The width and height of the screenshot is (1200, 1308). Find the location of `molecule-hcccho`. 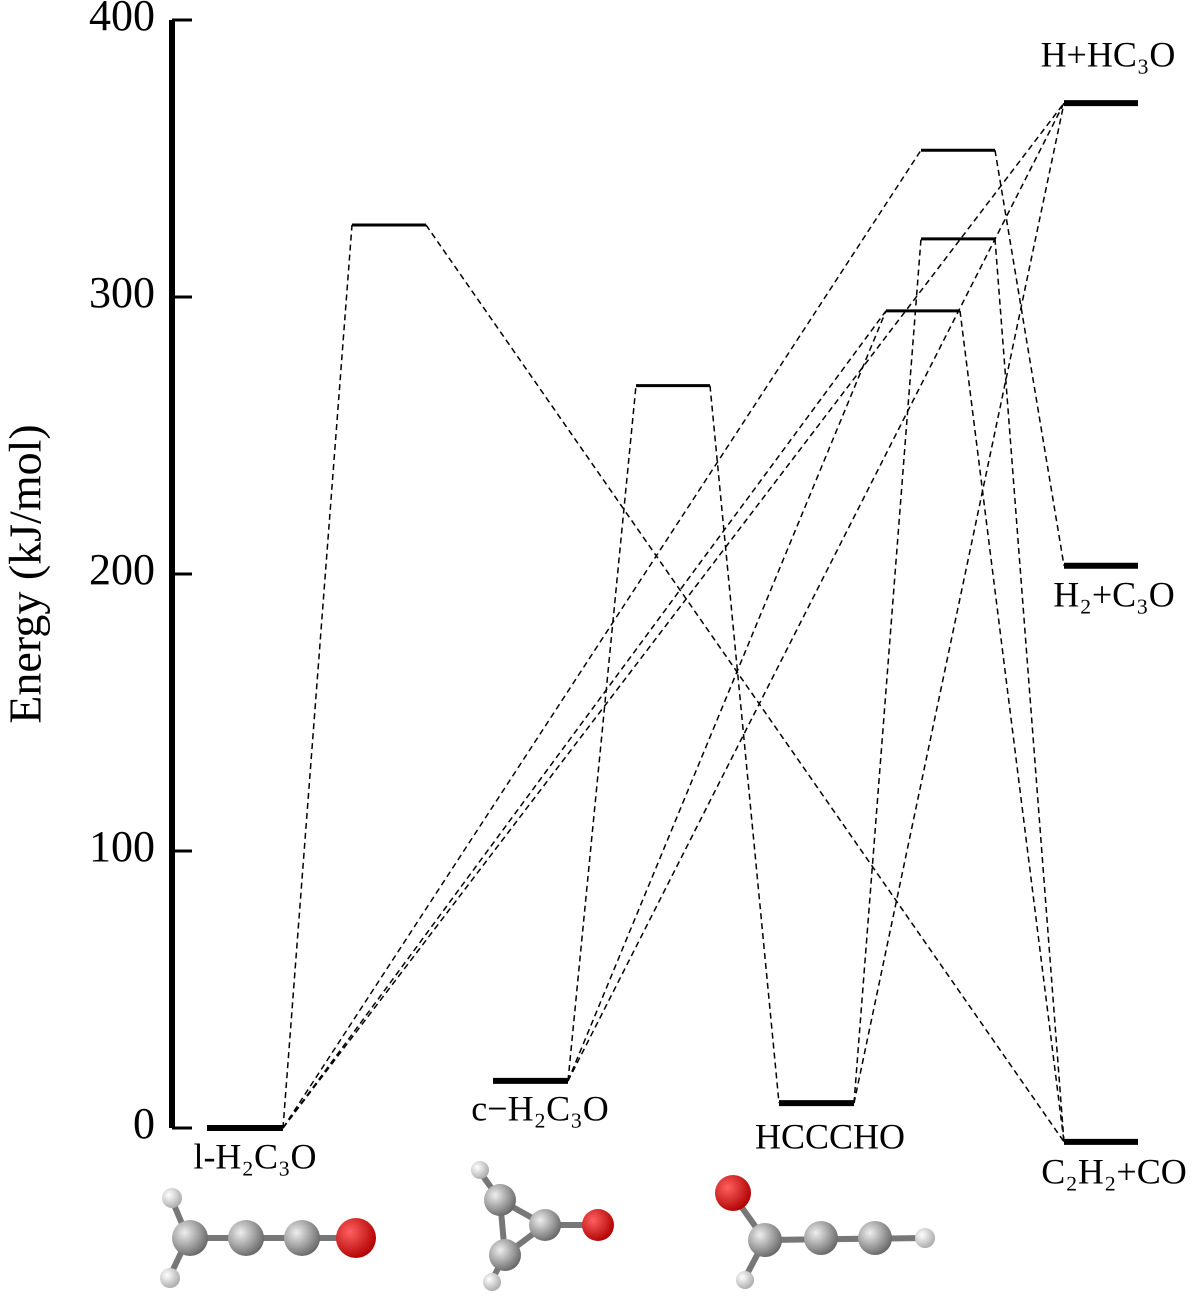

molecule-hcccho is located at coordinates (825, 1232).